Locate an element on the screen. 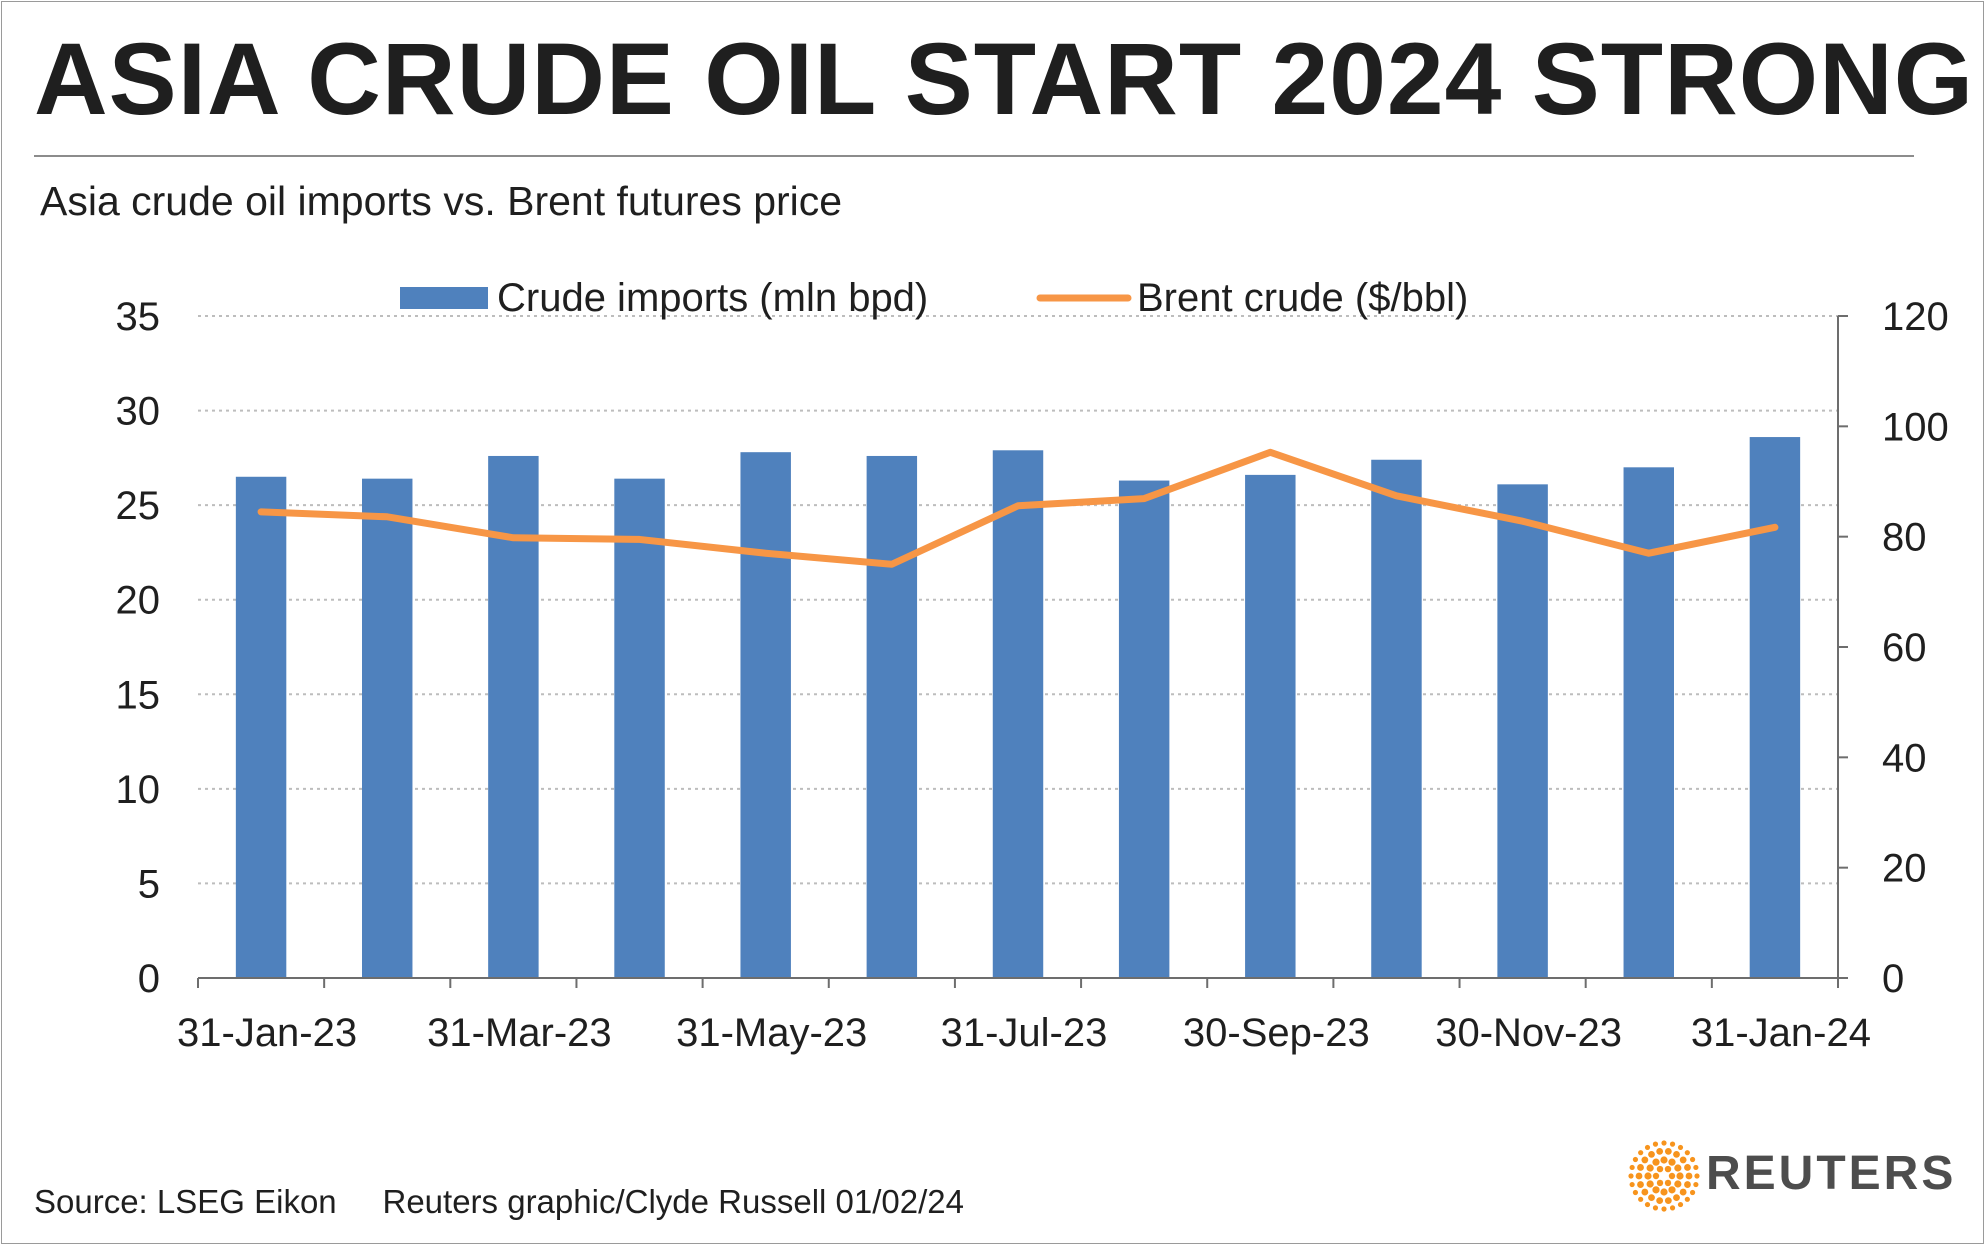 The width and height of the screenshot is (1987, 1247). y-left-tick-label: 25 is located at coordinates (138, 506).